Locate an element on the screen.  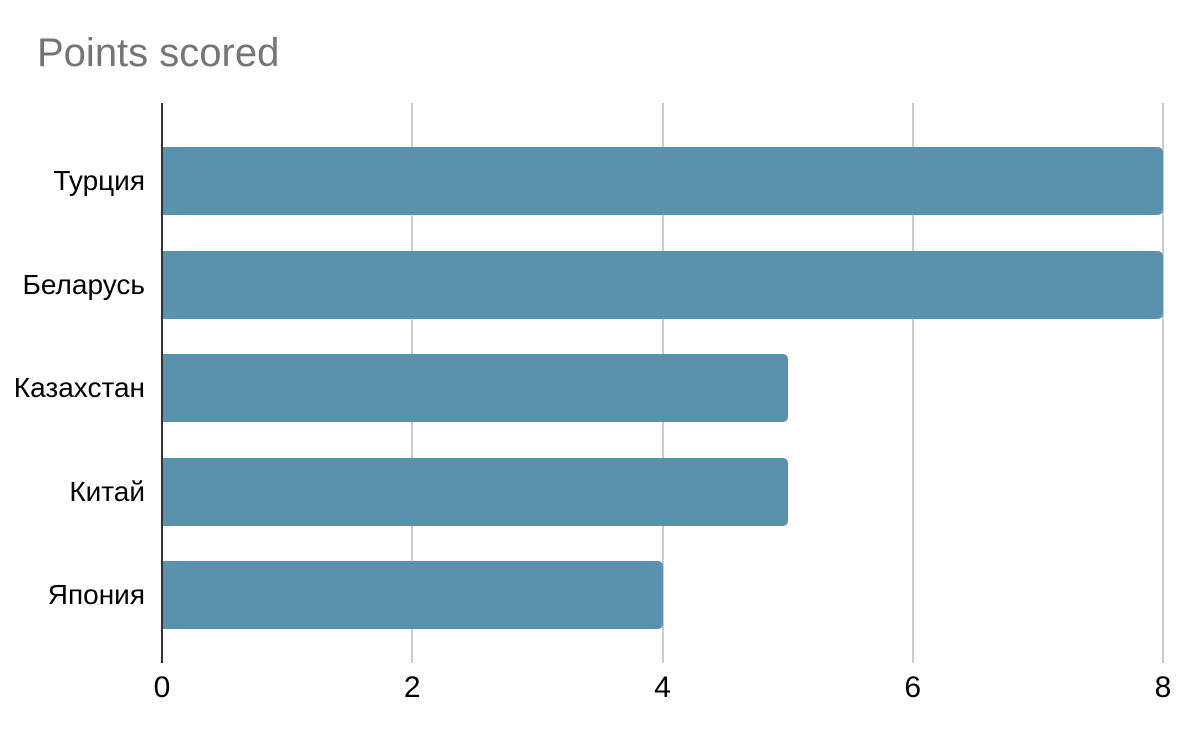
category-label-Китай: Китай is located at coordinates (107, 491).